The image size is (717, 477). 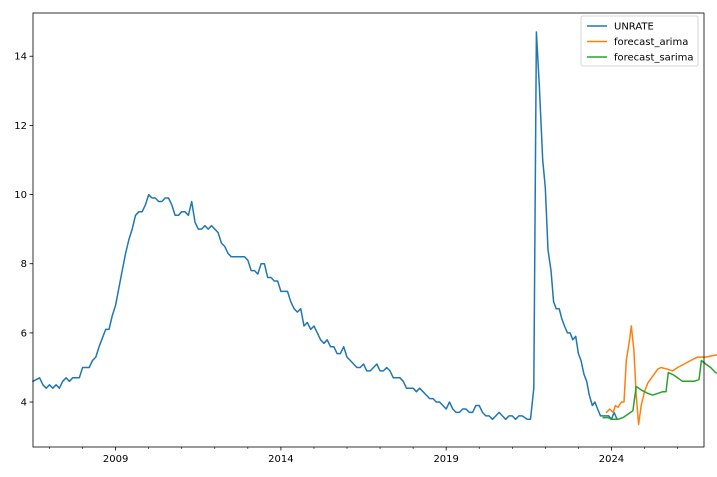 What do you see at coordinates (20, 57) in the screenshot?
I see `y-tick-label: 14` at bounding box center [20, 57].